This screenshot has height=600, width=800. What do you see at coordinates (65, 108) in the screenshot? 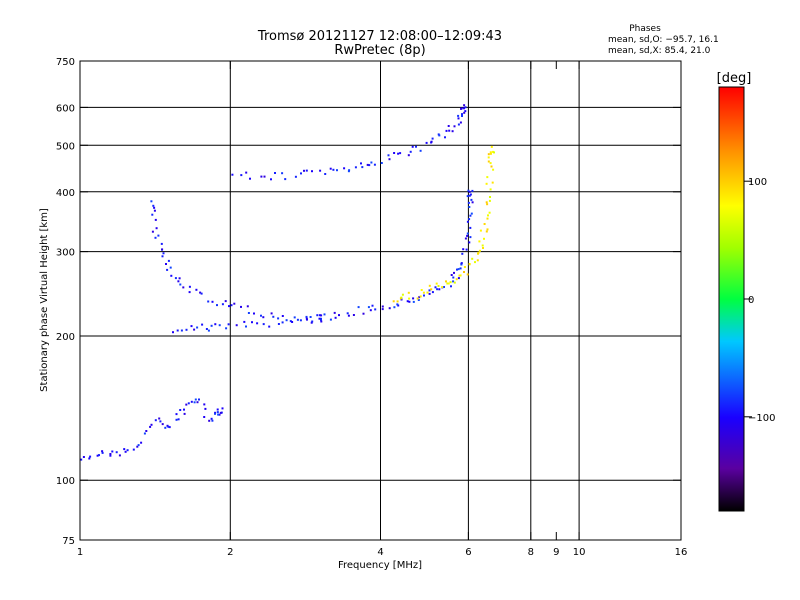
I see `y-tick-label: 600` at bounding box center [65, 108].